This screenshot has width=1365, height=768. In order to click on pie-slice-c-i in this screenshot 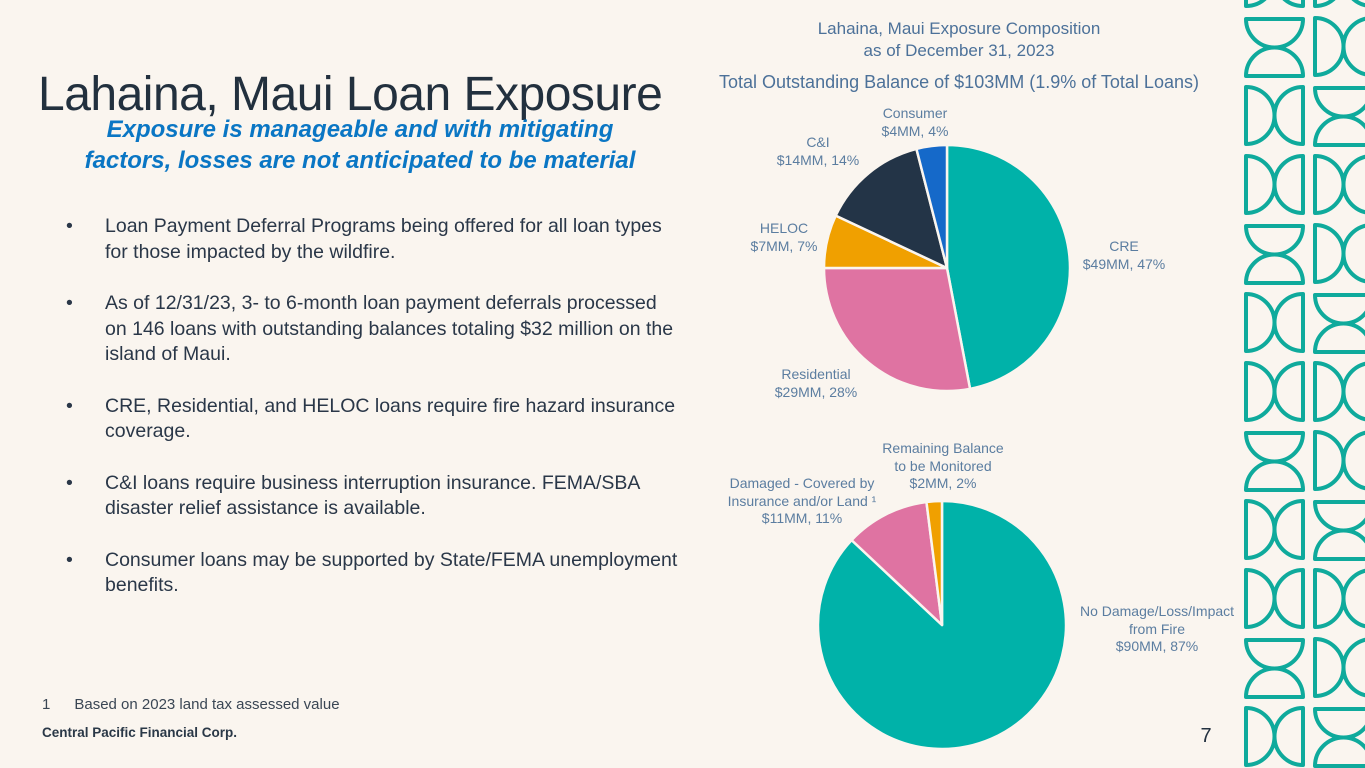, I will do `click(891, 208)`.